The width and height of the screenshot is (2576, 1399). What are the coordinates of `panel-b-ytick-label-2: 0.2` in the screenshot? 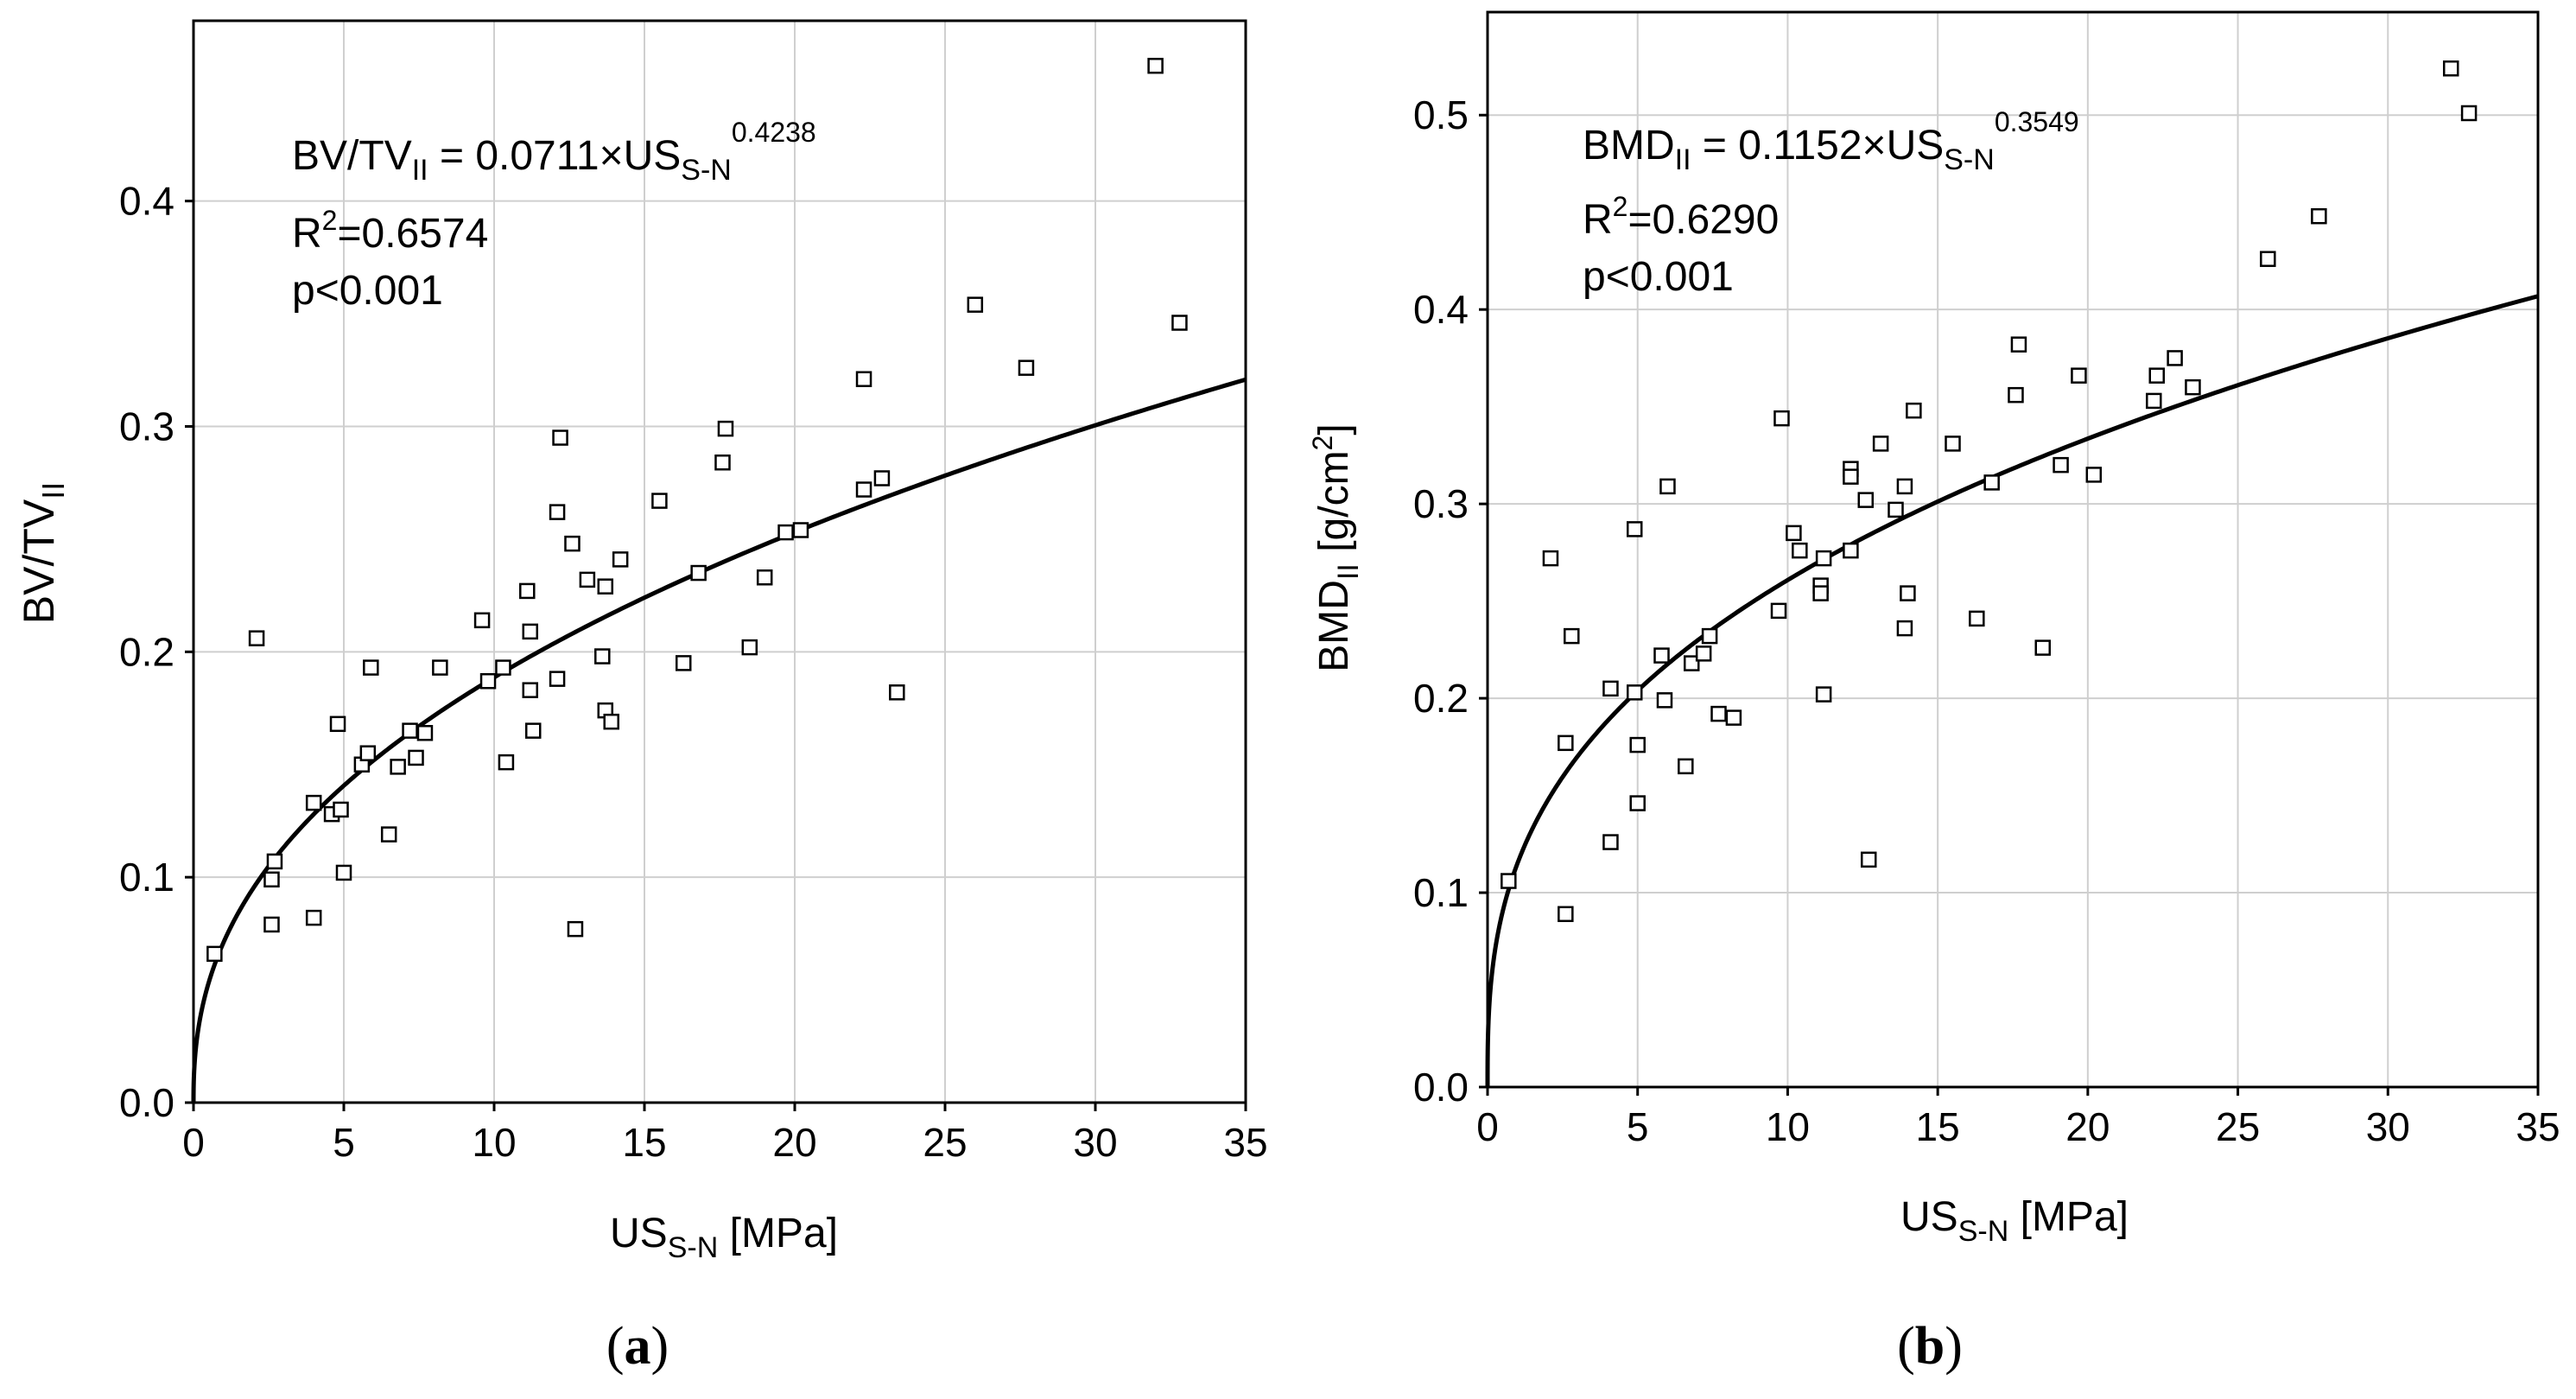 It's located at (1441, 698).